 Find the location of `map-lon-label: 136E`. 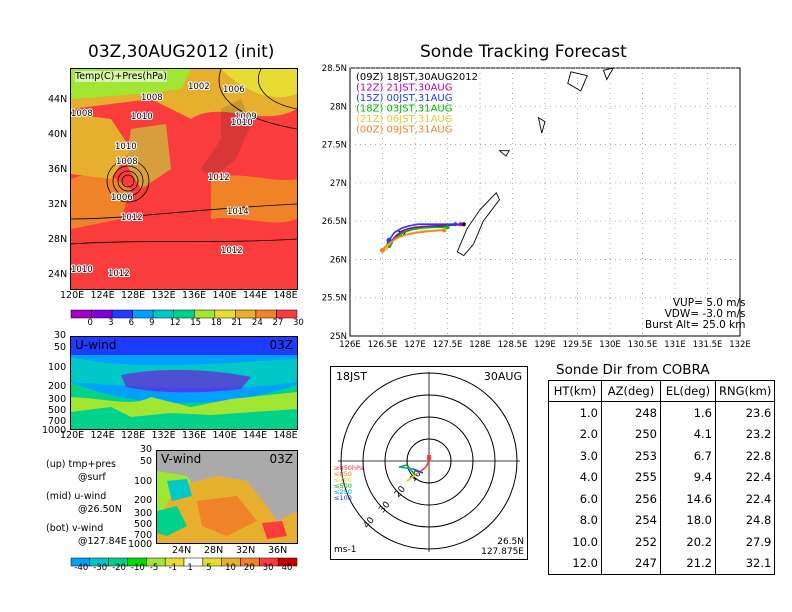

map-lon-label: 136E is located at coordinates (194, 295).